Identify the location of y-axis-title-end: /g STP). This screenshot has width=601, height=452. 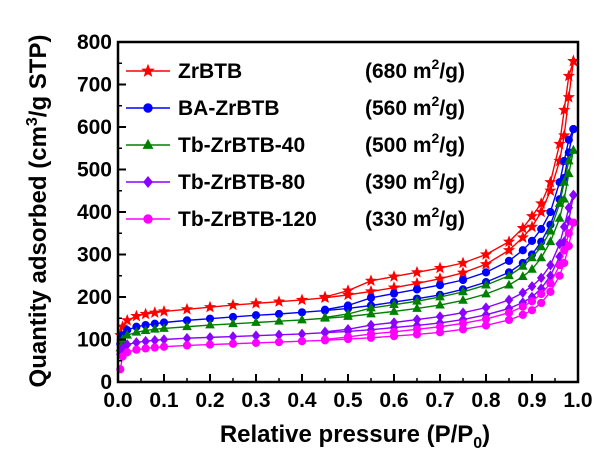
(38, 76).